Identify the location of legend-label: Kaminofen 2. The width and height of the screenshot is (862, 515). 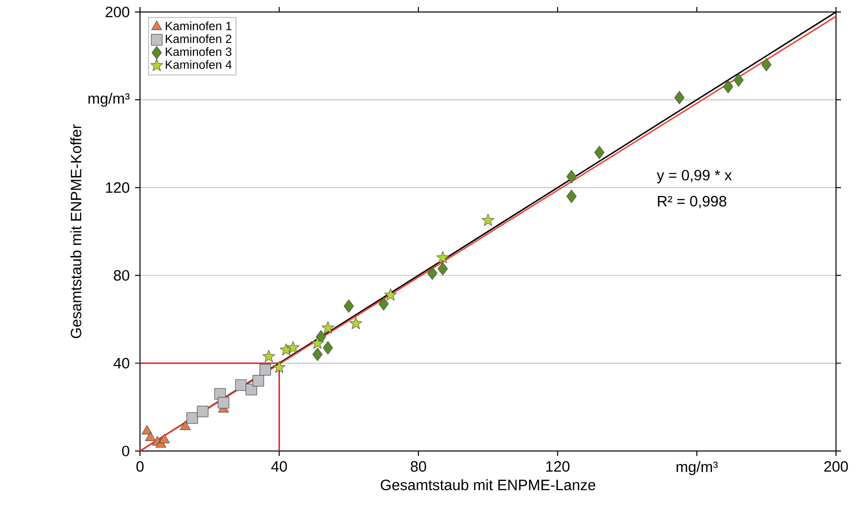
(199, 39).